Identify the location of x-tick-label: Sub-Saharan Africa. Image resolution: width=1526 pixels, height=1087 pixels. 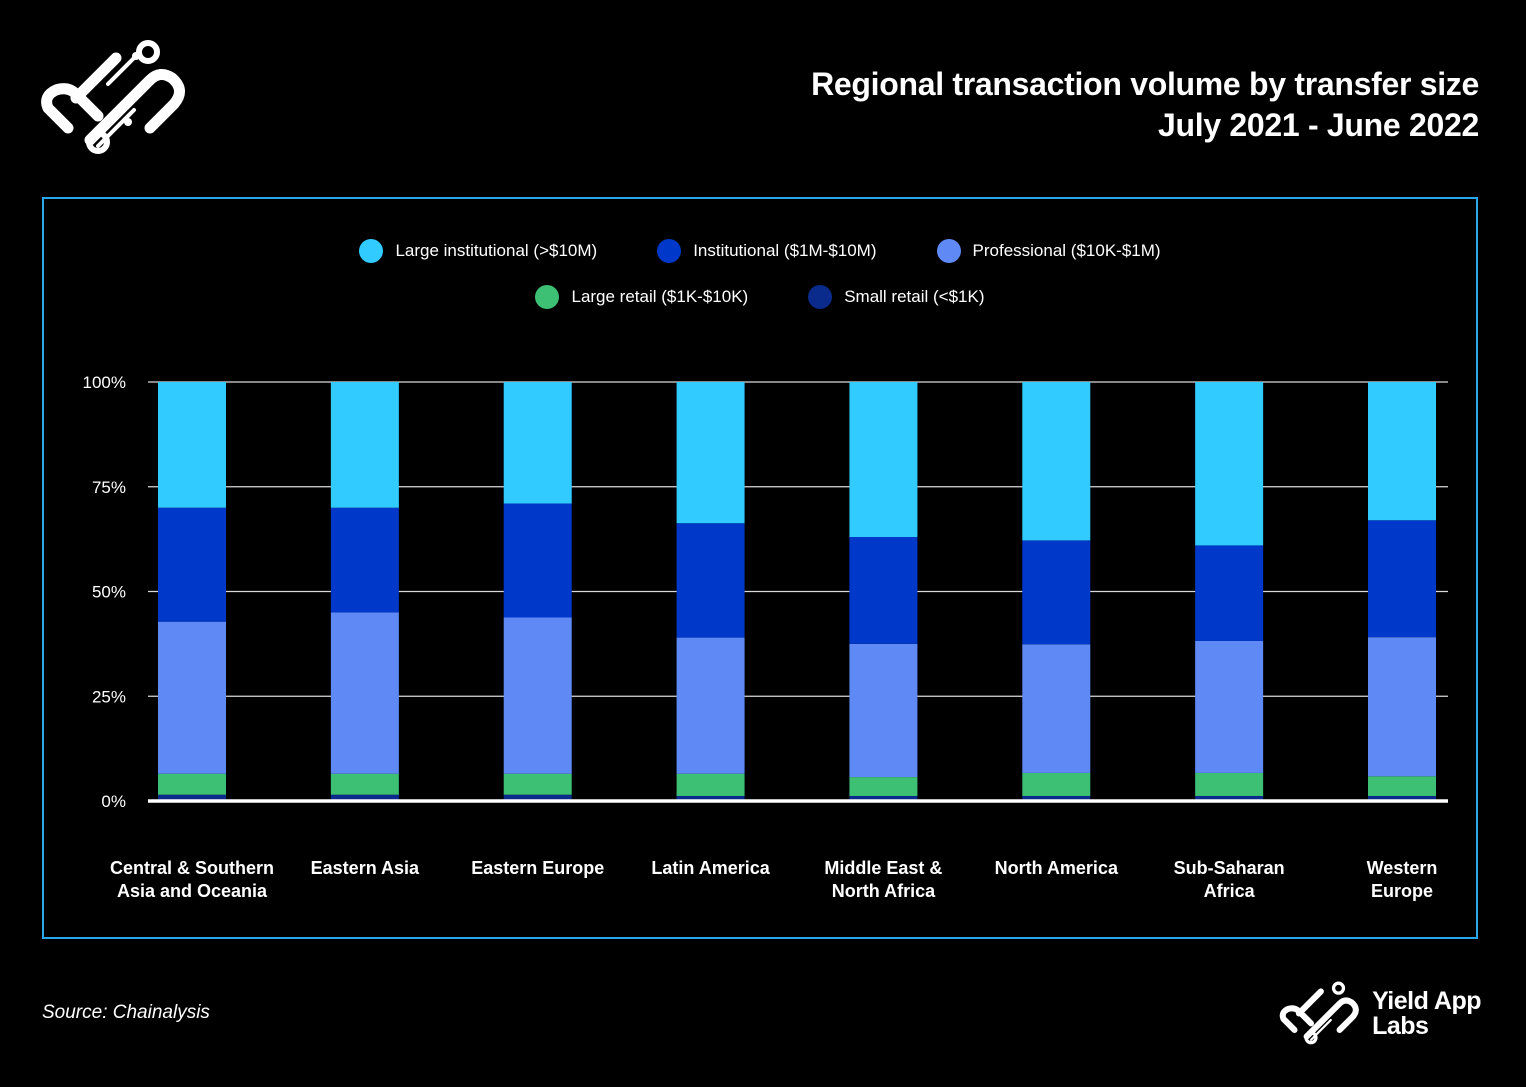
(1229, 879).